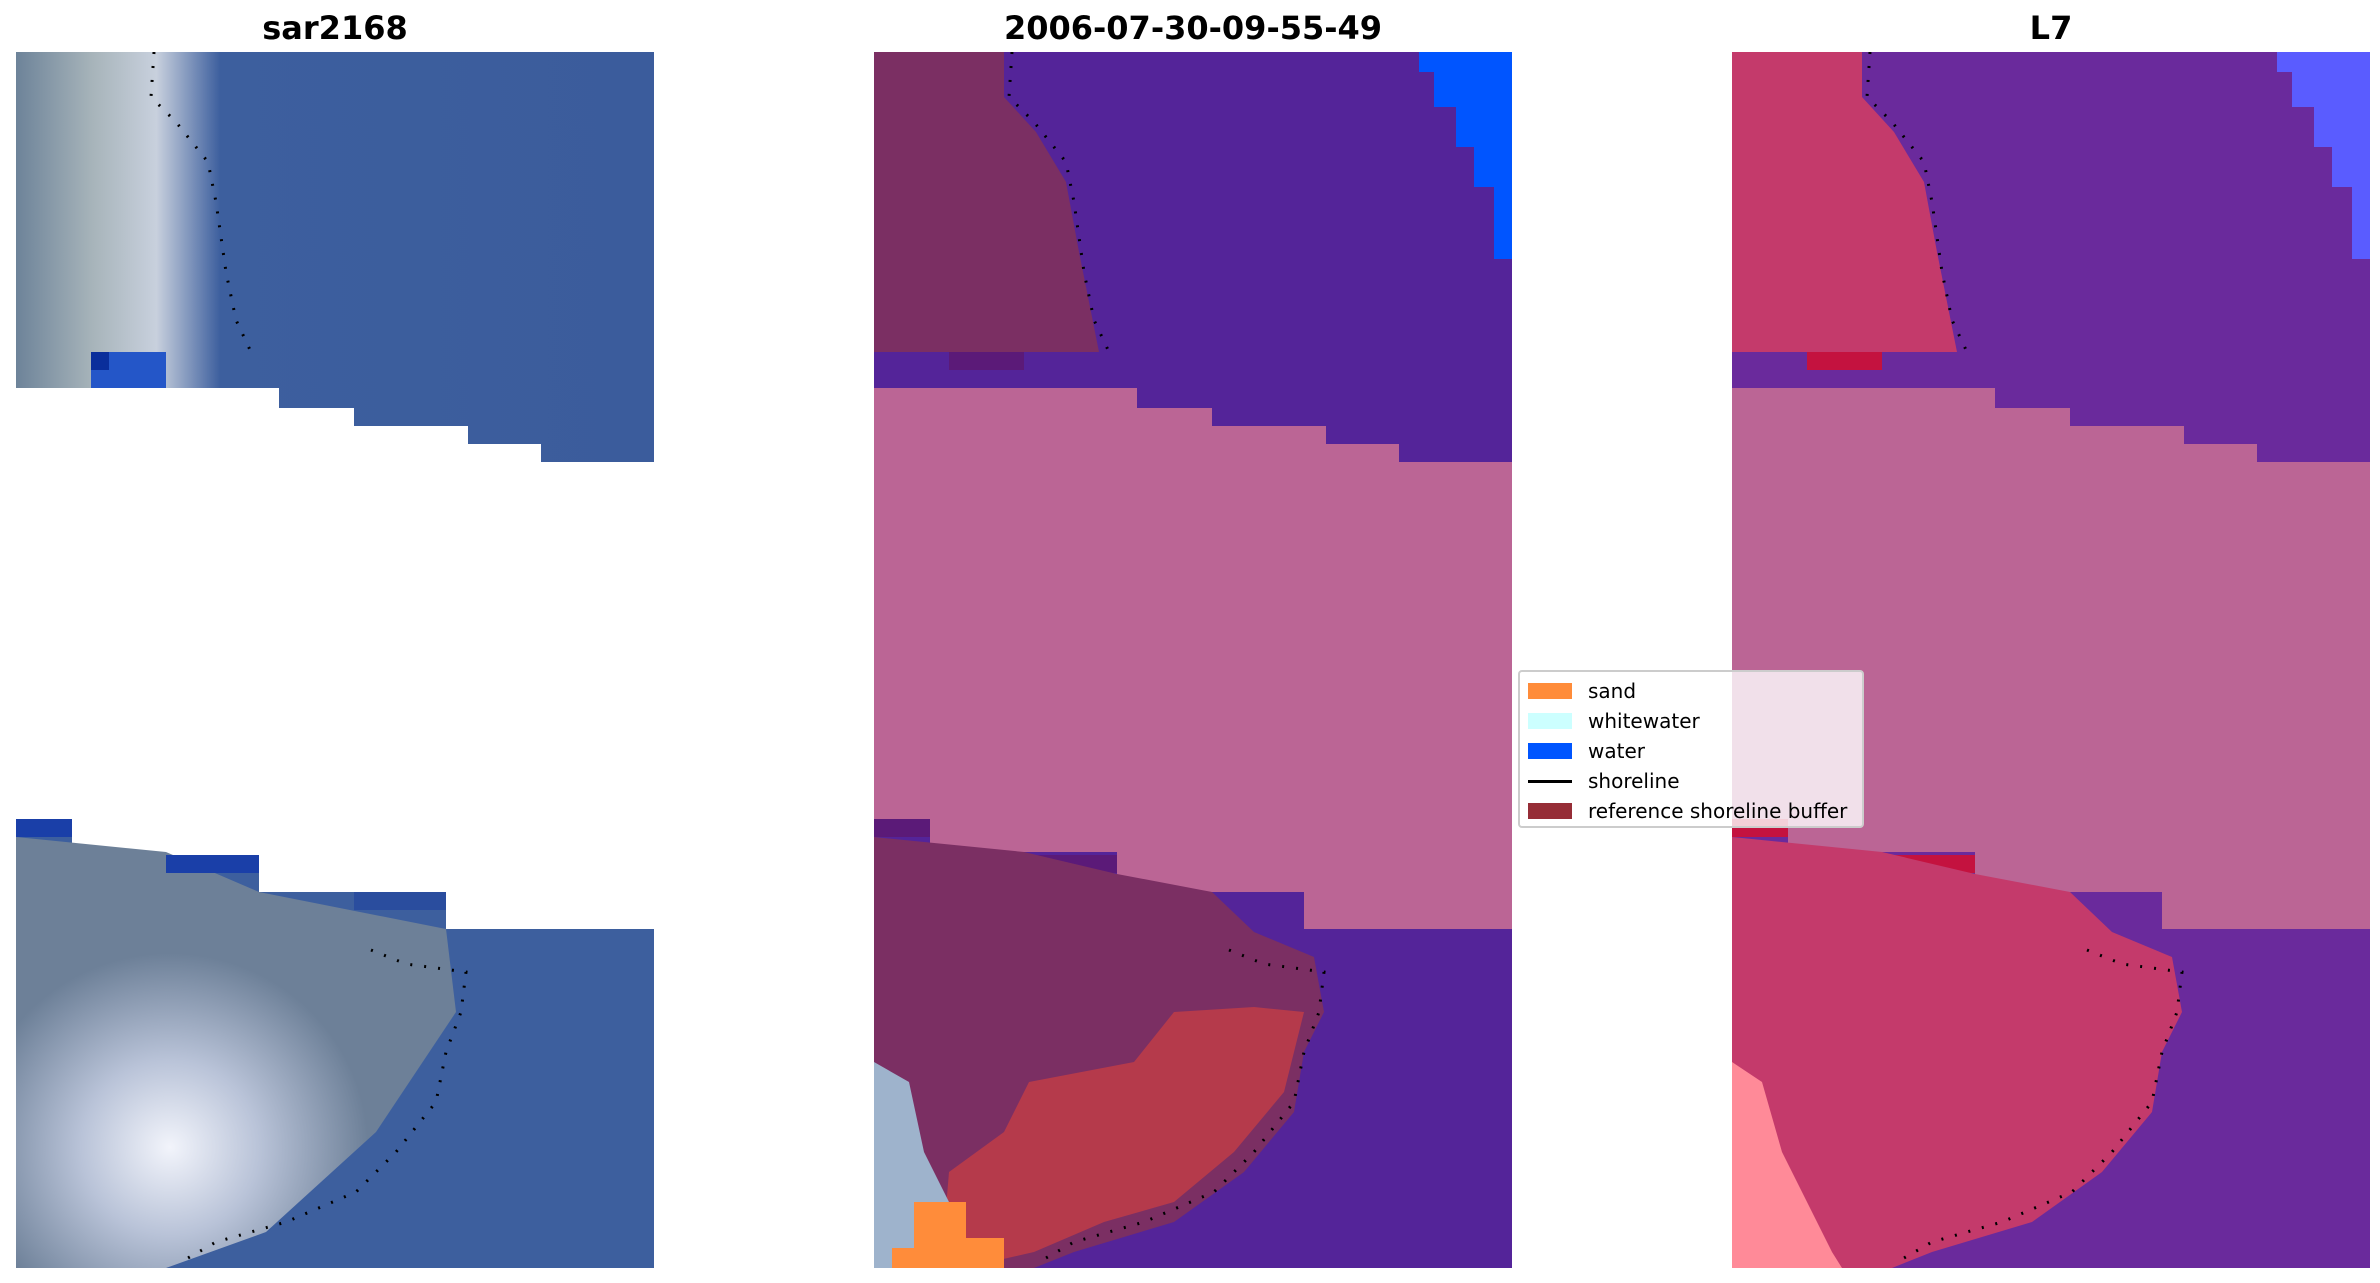  Describe the element at coordinates (1695, 781) in the screenshot. I see `legend-item-shoreline: shoreline` at that location.